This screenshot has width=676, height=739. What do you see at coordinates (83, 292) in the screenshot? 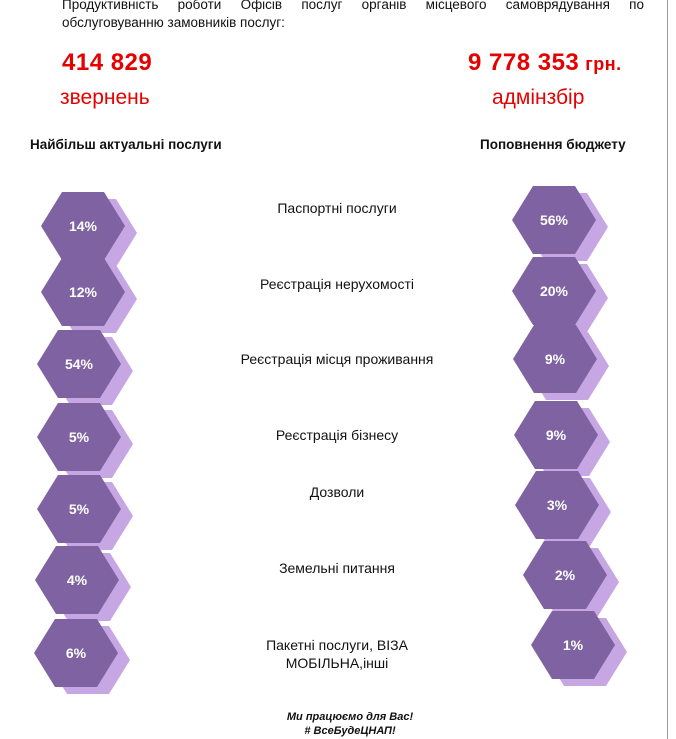
I see `share-value: 12%` at bounding box center [83, 292].